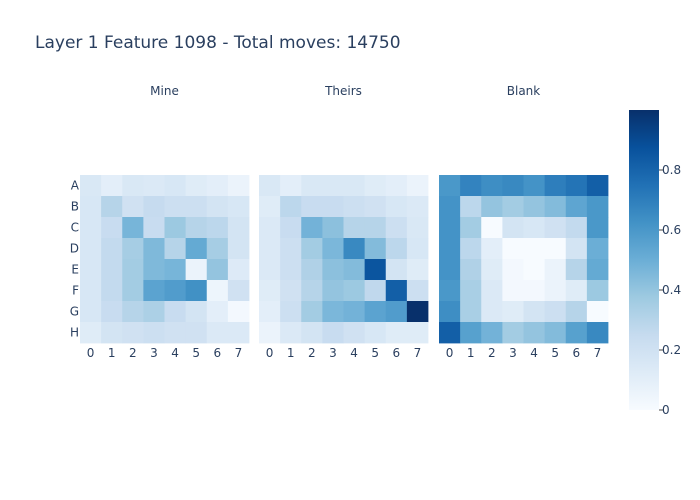 This screenshot has width=700, height=500. What do you see at coordinates (333, 353) in the screenshot?
I see `x-tick-label: 3` at bounding box center [333, 353].